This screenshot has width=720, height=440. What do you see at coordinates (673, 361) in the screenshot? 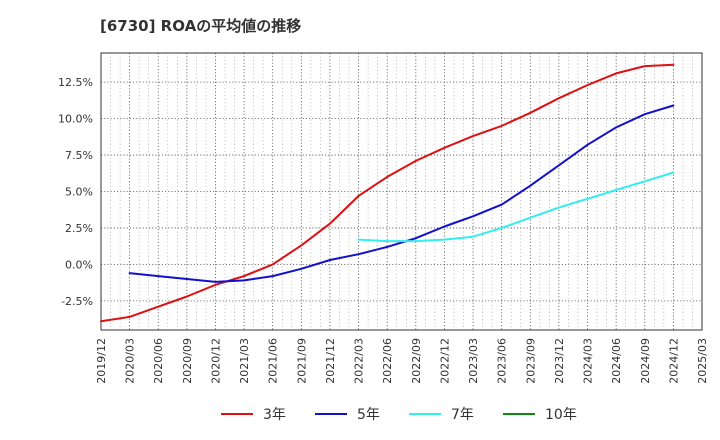
I see `x-tick-label: 2024/12` at bounding box center [673, 361].